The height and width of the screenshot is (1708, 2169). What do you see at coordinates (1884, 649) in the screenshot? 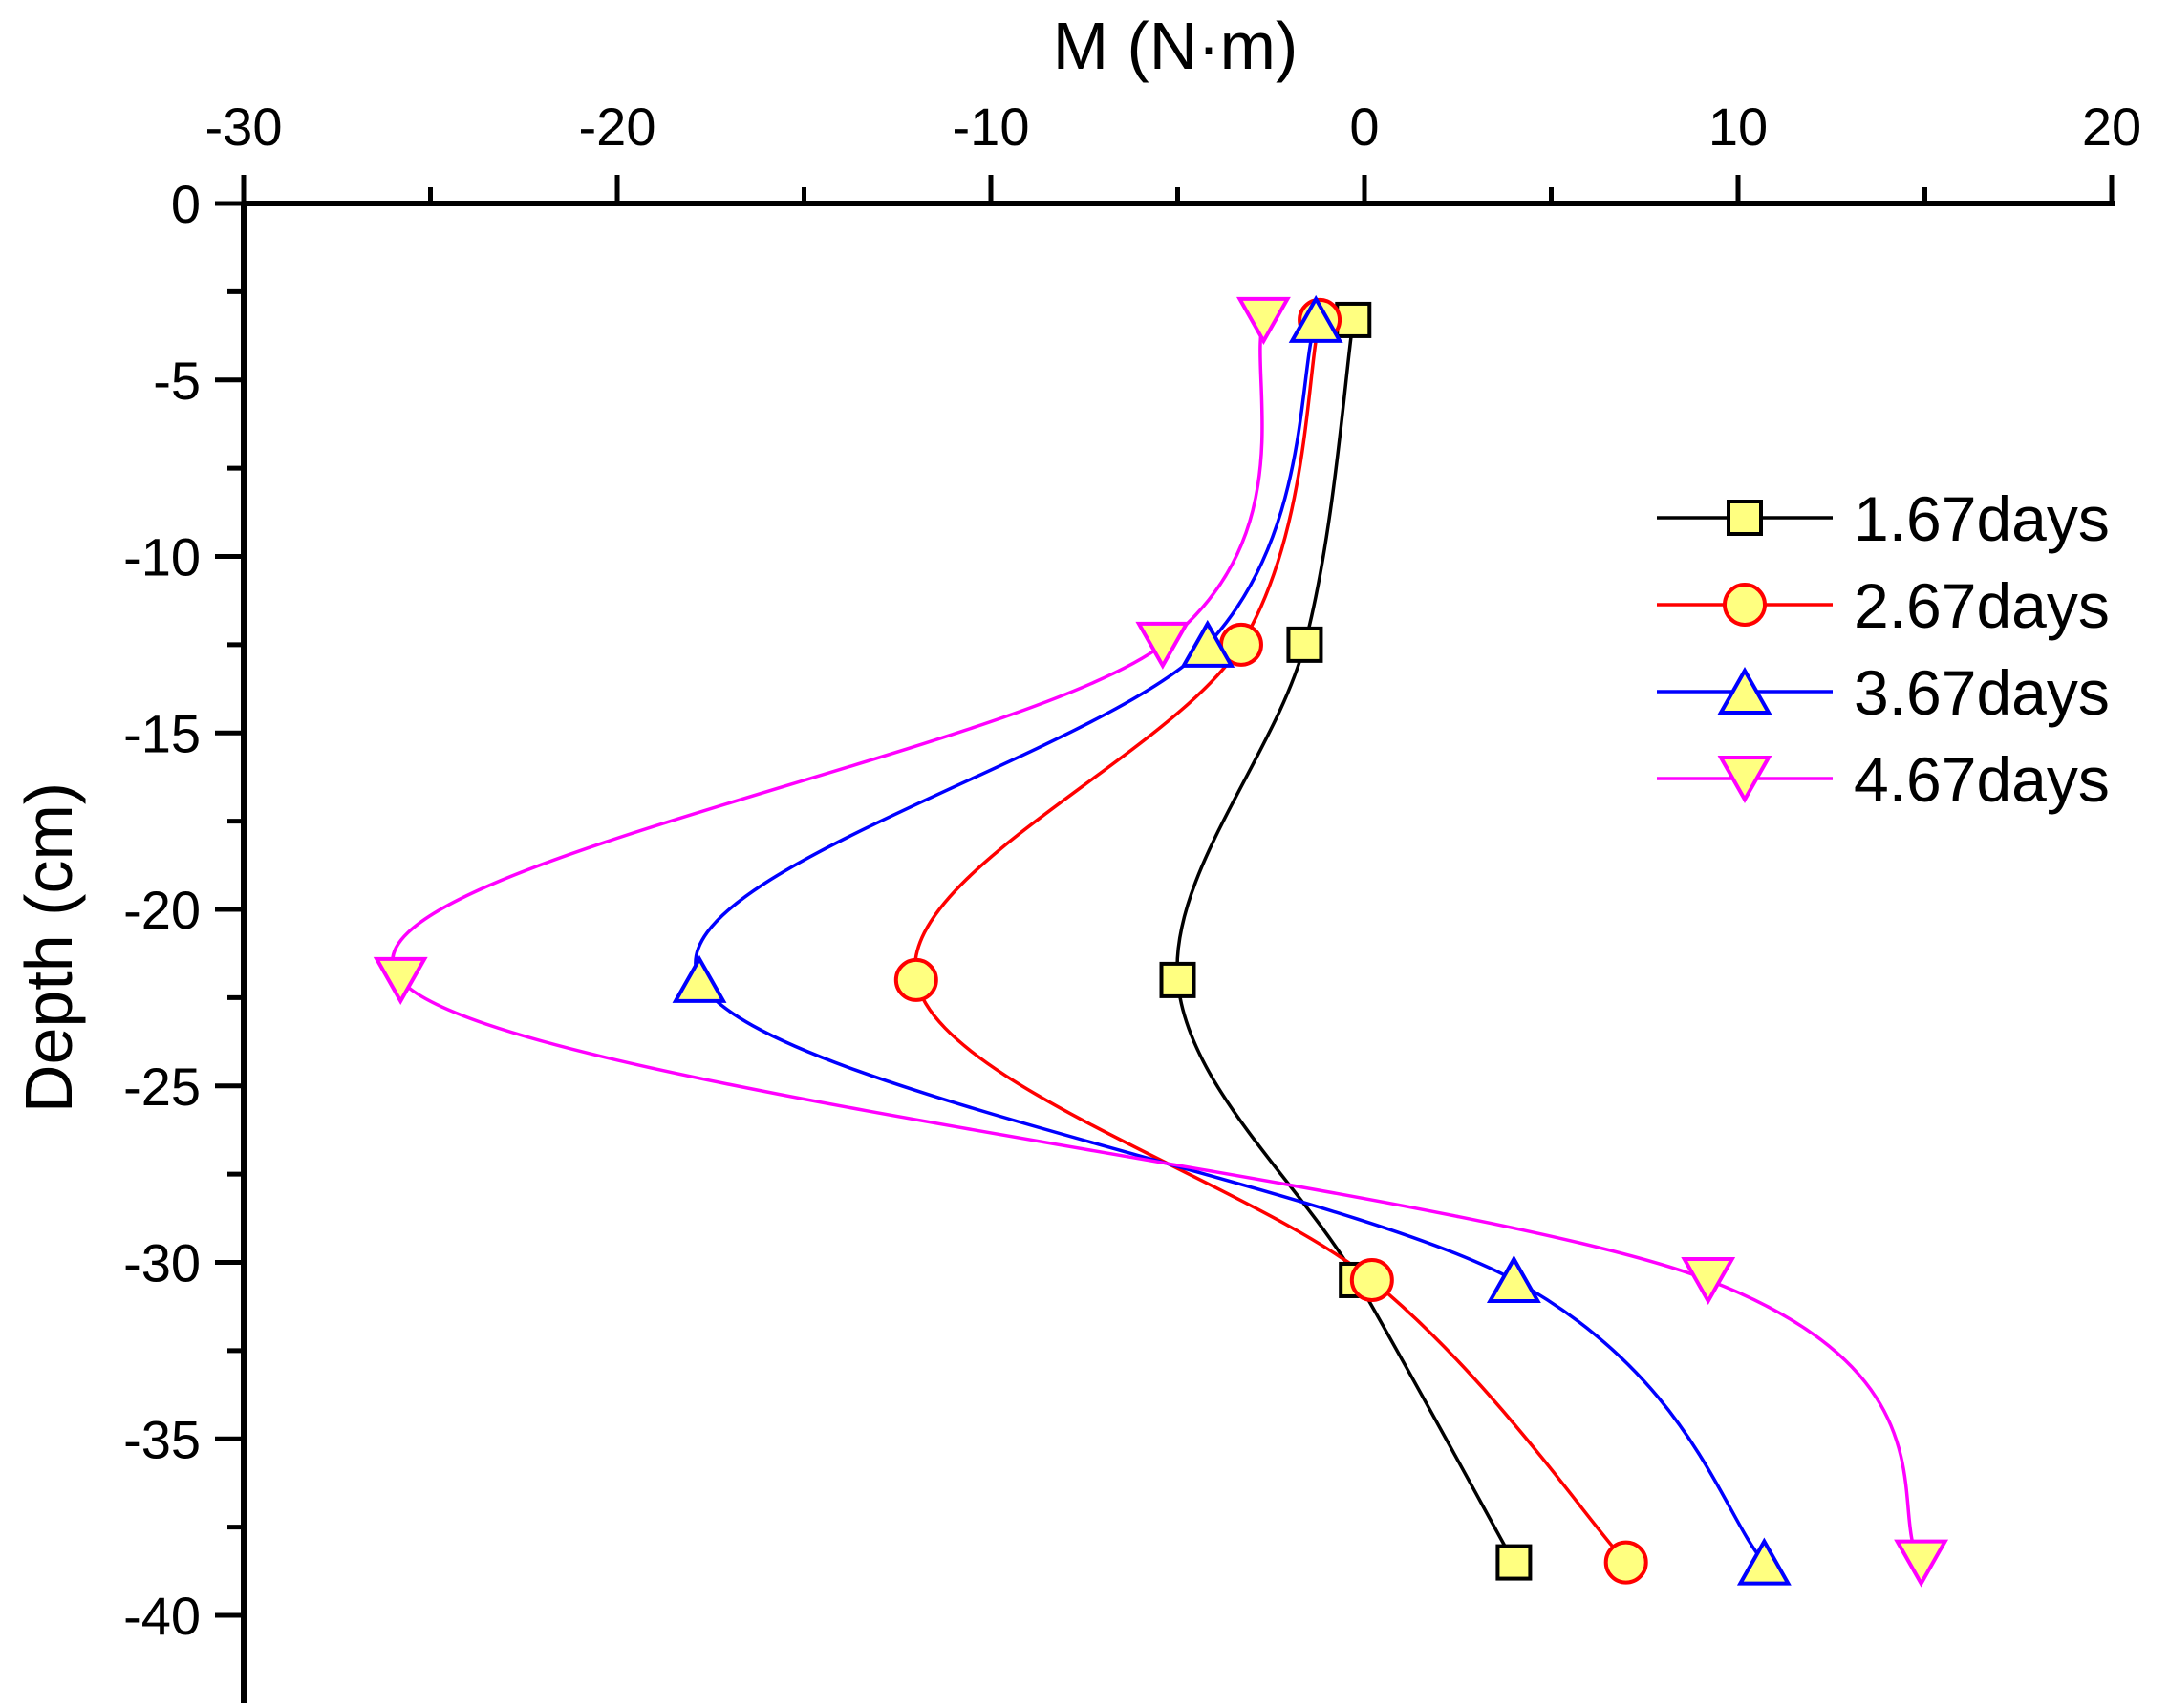
I see `legend: 1.67days 2.67days 3.67days 4.67days` at bounding box center [1884, 649].